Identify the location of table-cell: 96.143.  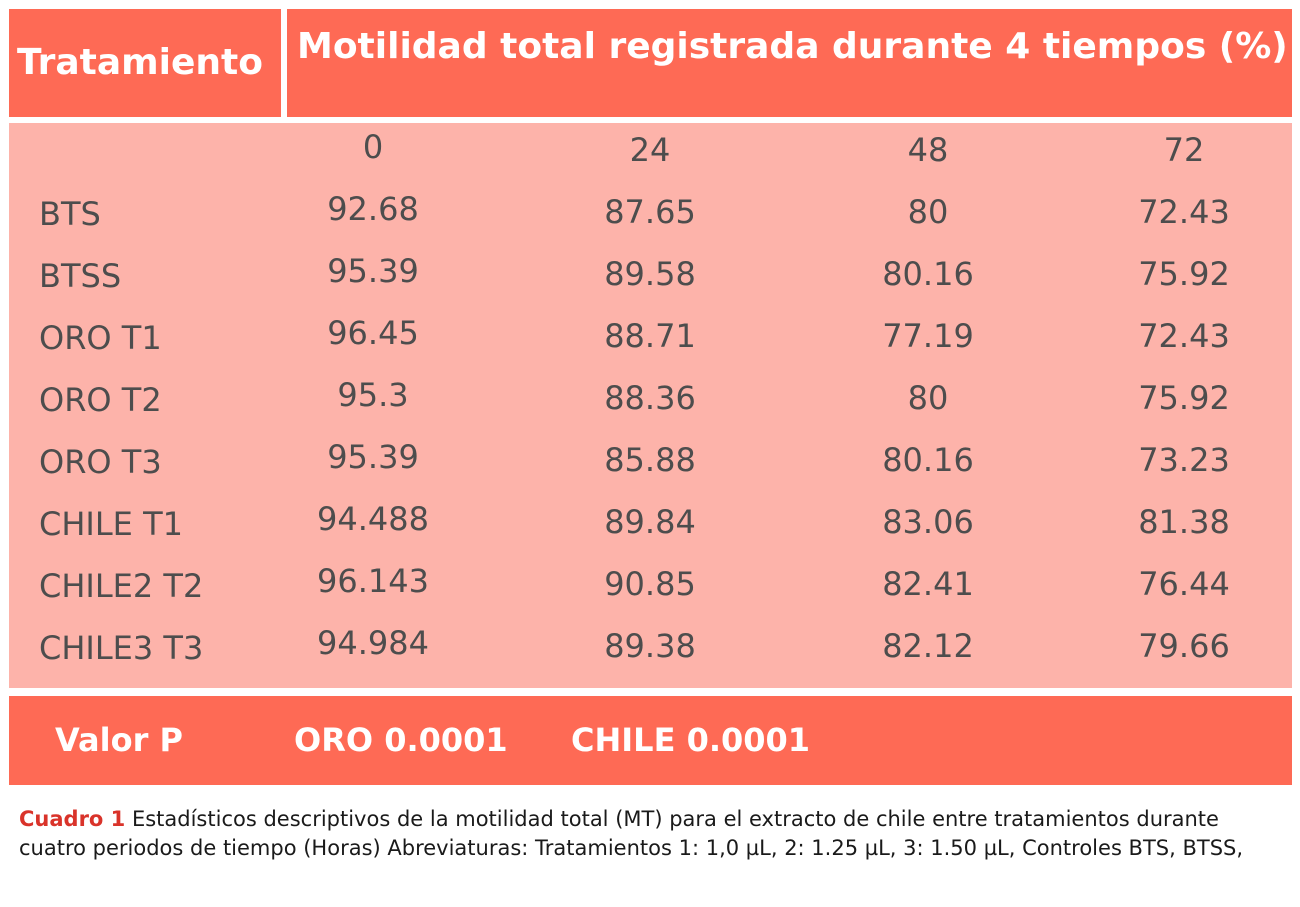
(373, 581).